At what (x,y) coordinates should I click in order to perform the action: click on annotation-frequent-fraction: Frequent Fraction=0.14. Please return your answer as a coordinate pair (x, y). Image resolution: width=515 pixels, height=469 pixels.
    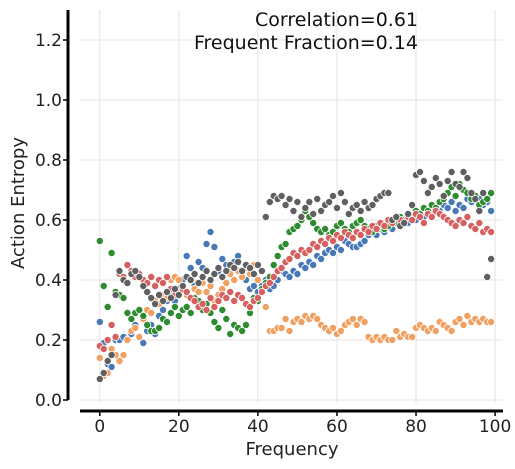
    Looking at the image, I should click on (306, 43).